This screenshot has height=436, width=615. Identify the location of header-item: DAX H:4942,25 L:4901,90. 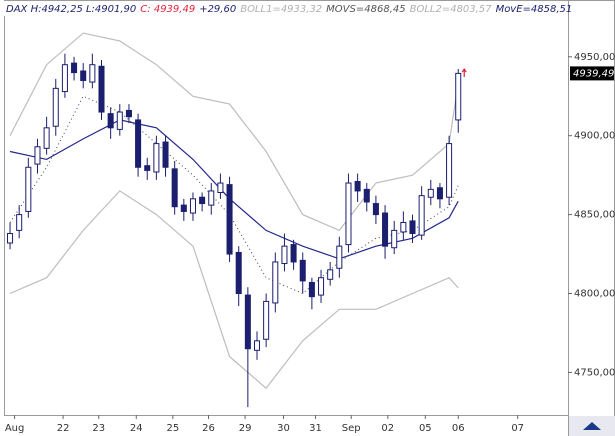
(71, 9).